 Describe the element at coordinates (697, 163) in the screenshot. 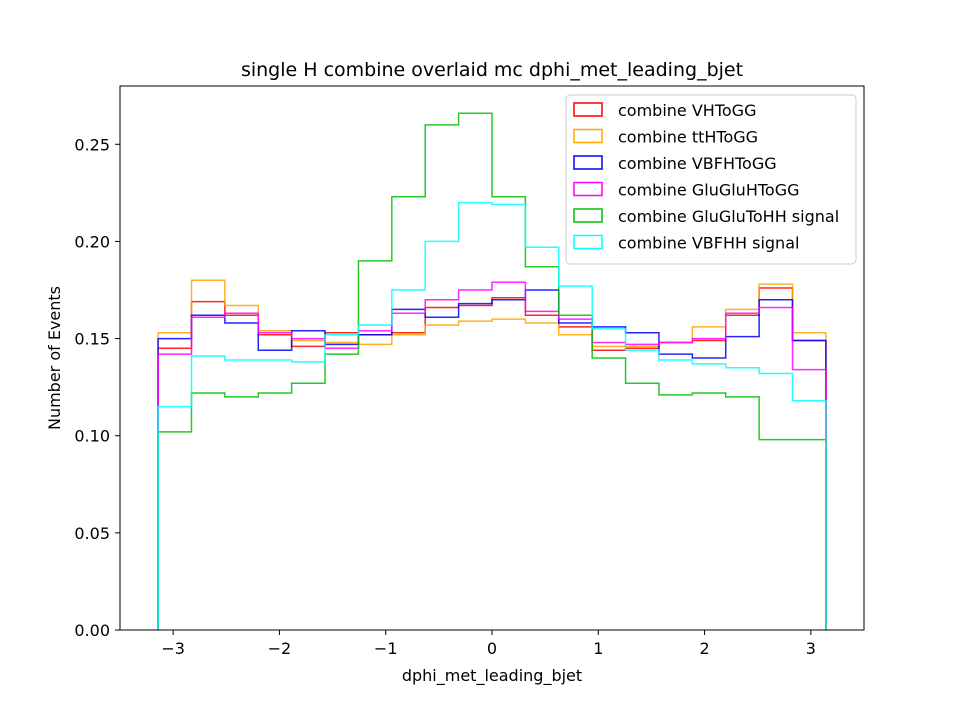

I see `legend-entry-label: combine VBFHToGG` at that location.